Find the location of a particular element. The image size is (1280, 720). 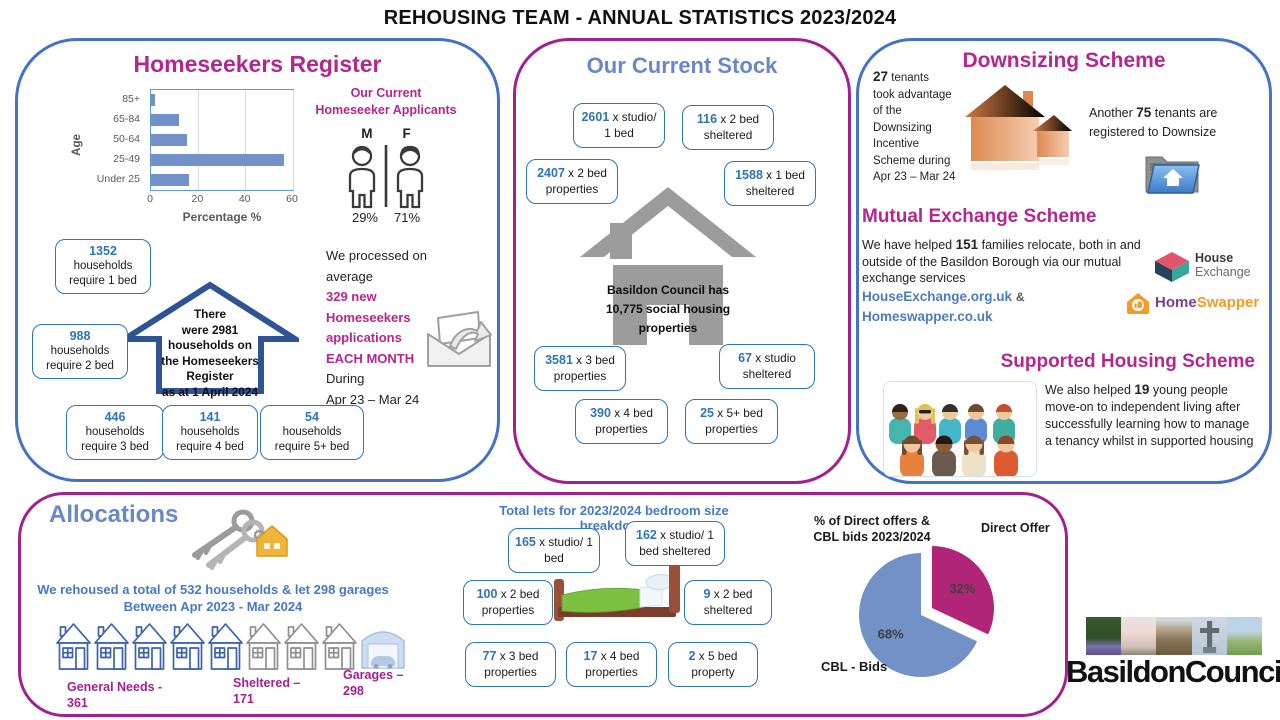

logo-text: BasildonCouncil is located at coordinates (1173, 671).